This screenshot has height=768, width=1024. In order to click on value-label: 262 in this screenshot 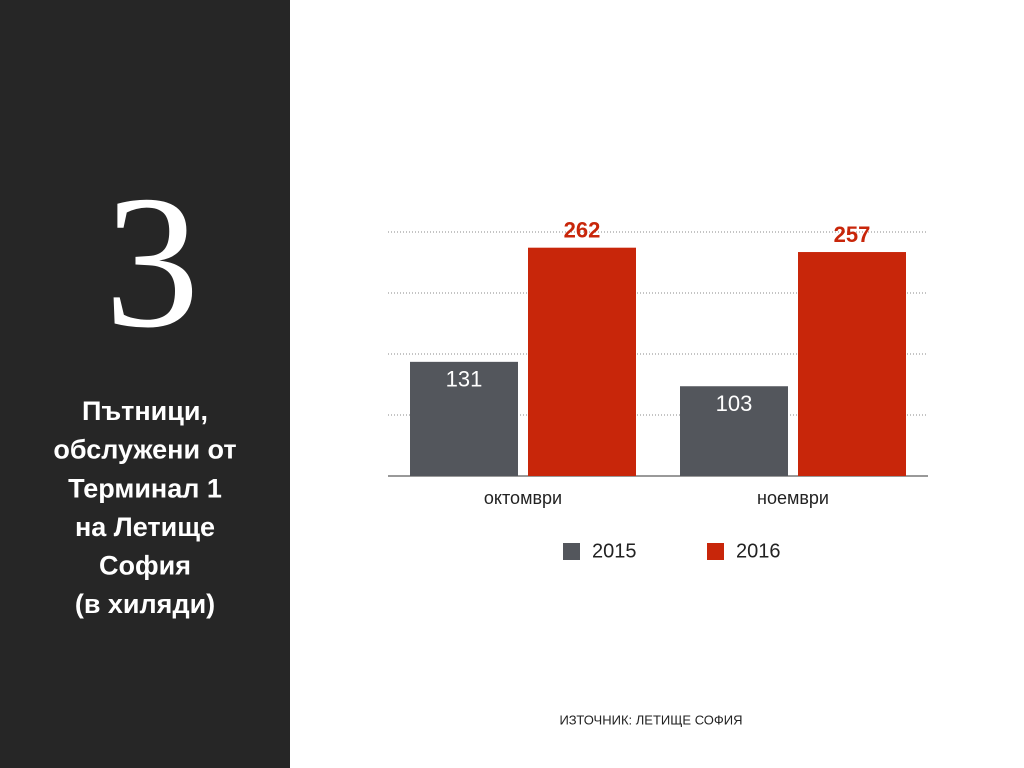, I will do `click(582, 229)`.